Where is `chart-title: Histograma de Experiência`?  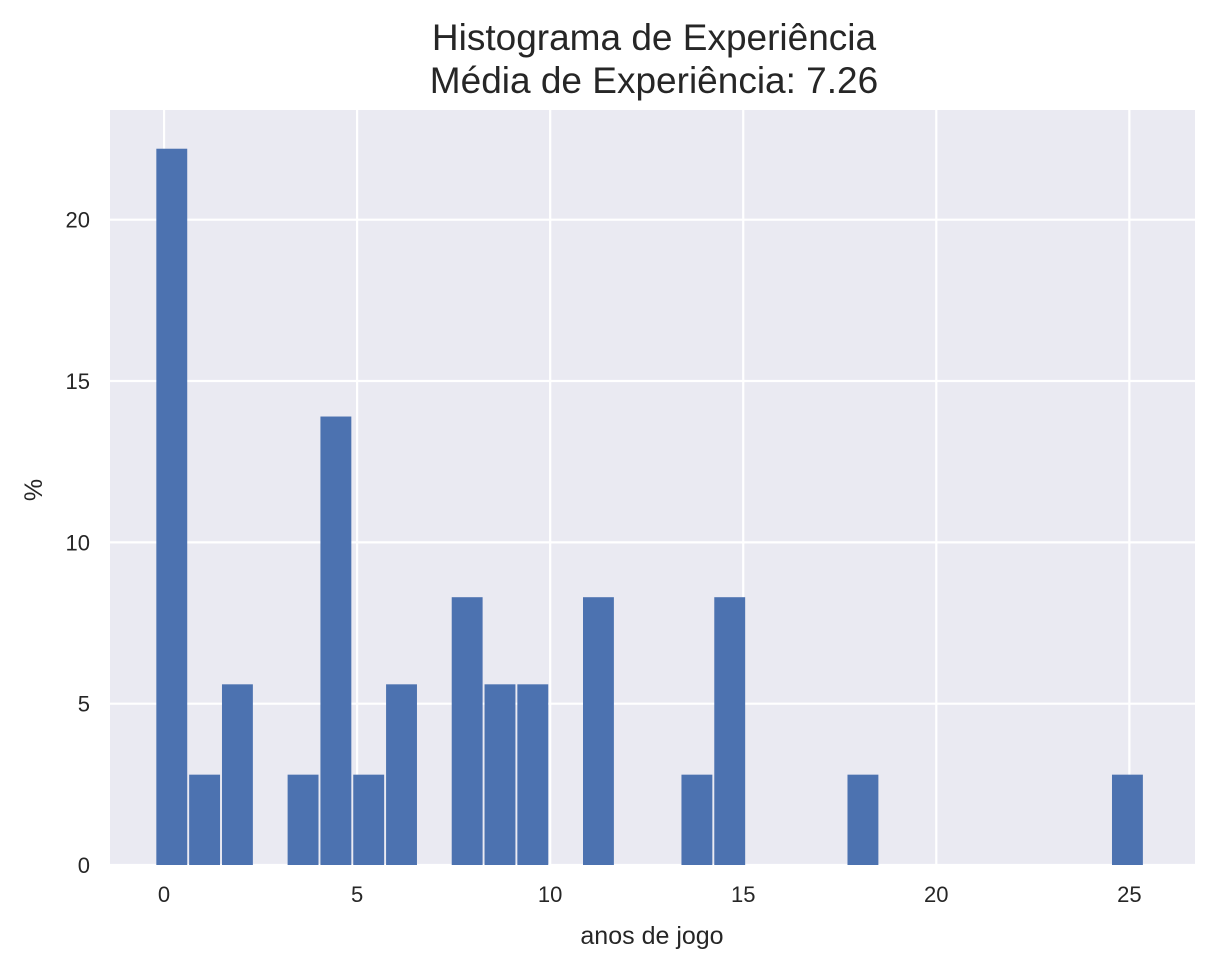 chart-title: Histograma de Experiência is located at coordinates (654, 37).